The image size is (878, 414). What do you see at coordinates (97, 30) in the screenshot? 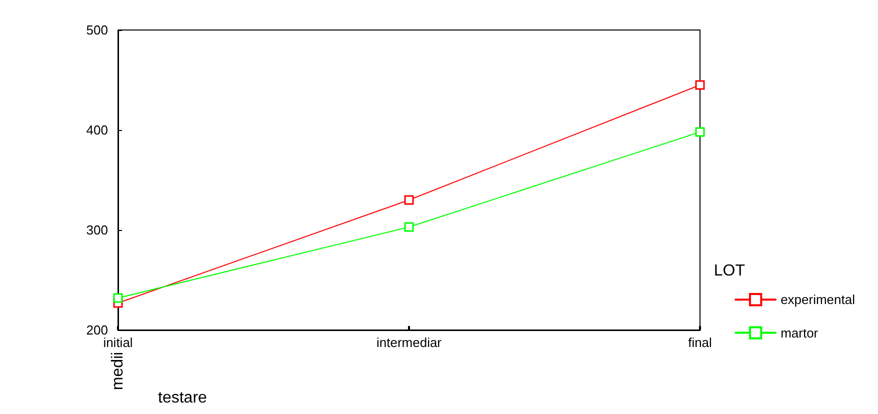
I see `y-tick-label: 500` at bounding box center [97, 30].